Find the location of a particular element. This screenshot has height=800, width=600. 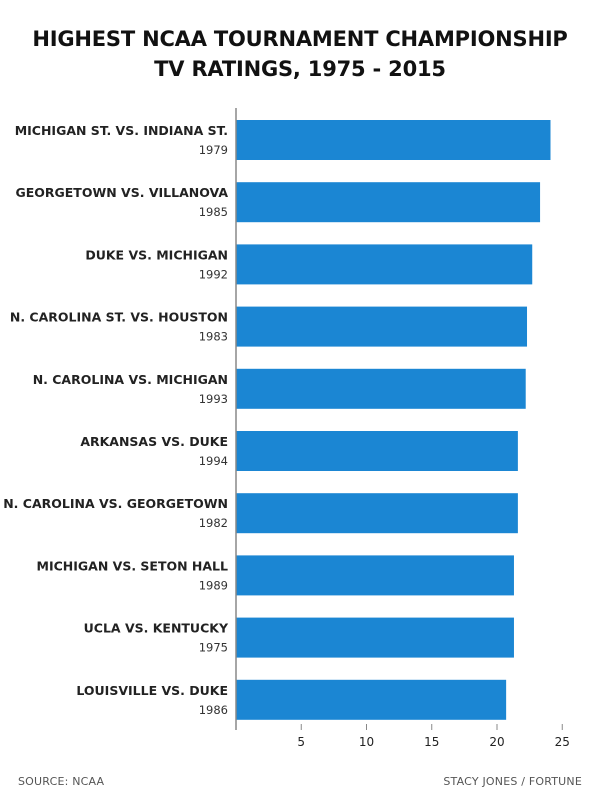

category-label: N. CAROLINA ST. VS. HOUSTON is located at coordinates (119, 317).